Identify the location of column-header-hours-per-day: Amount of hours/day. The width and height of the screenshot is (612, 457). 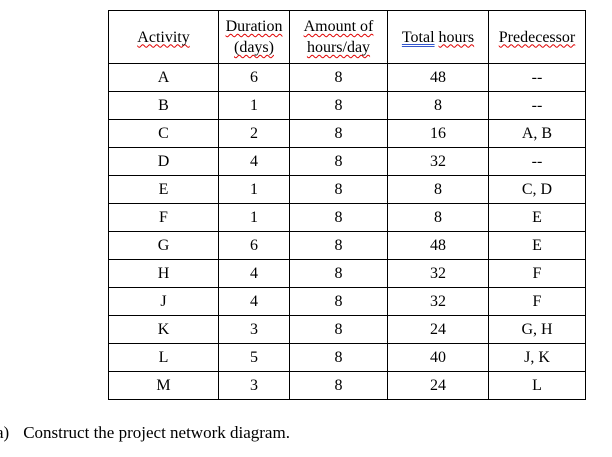
(338, 37).